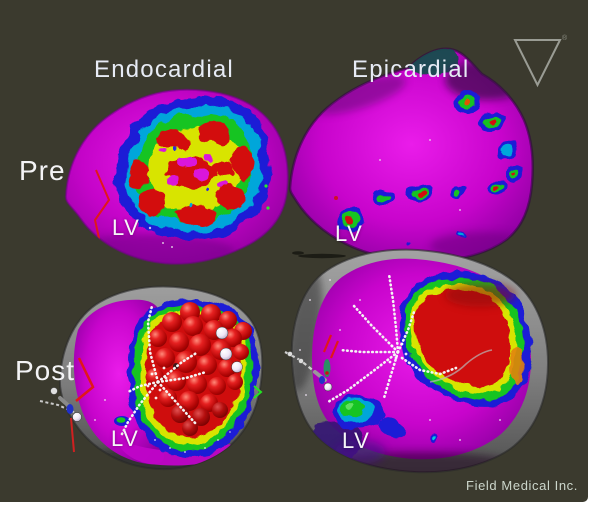 The image size is (600, 518). What do you see at coordinates (45, 370) in the screenshot?
I see `row-label-post: Post` at bounding box center [45, 370].